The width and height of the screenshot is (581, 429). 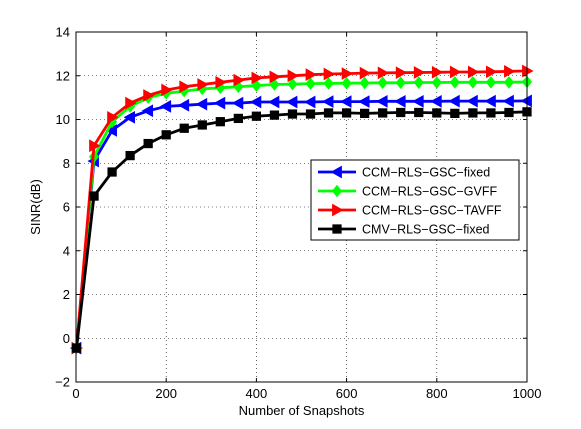 What do you see at coordinates (527, 393) in the screenshot?
I see `x-tick-label: 1000` at bounding box center [527, 393].